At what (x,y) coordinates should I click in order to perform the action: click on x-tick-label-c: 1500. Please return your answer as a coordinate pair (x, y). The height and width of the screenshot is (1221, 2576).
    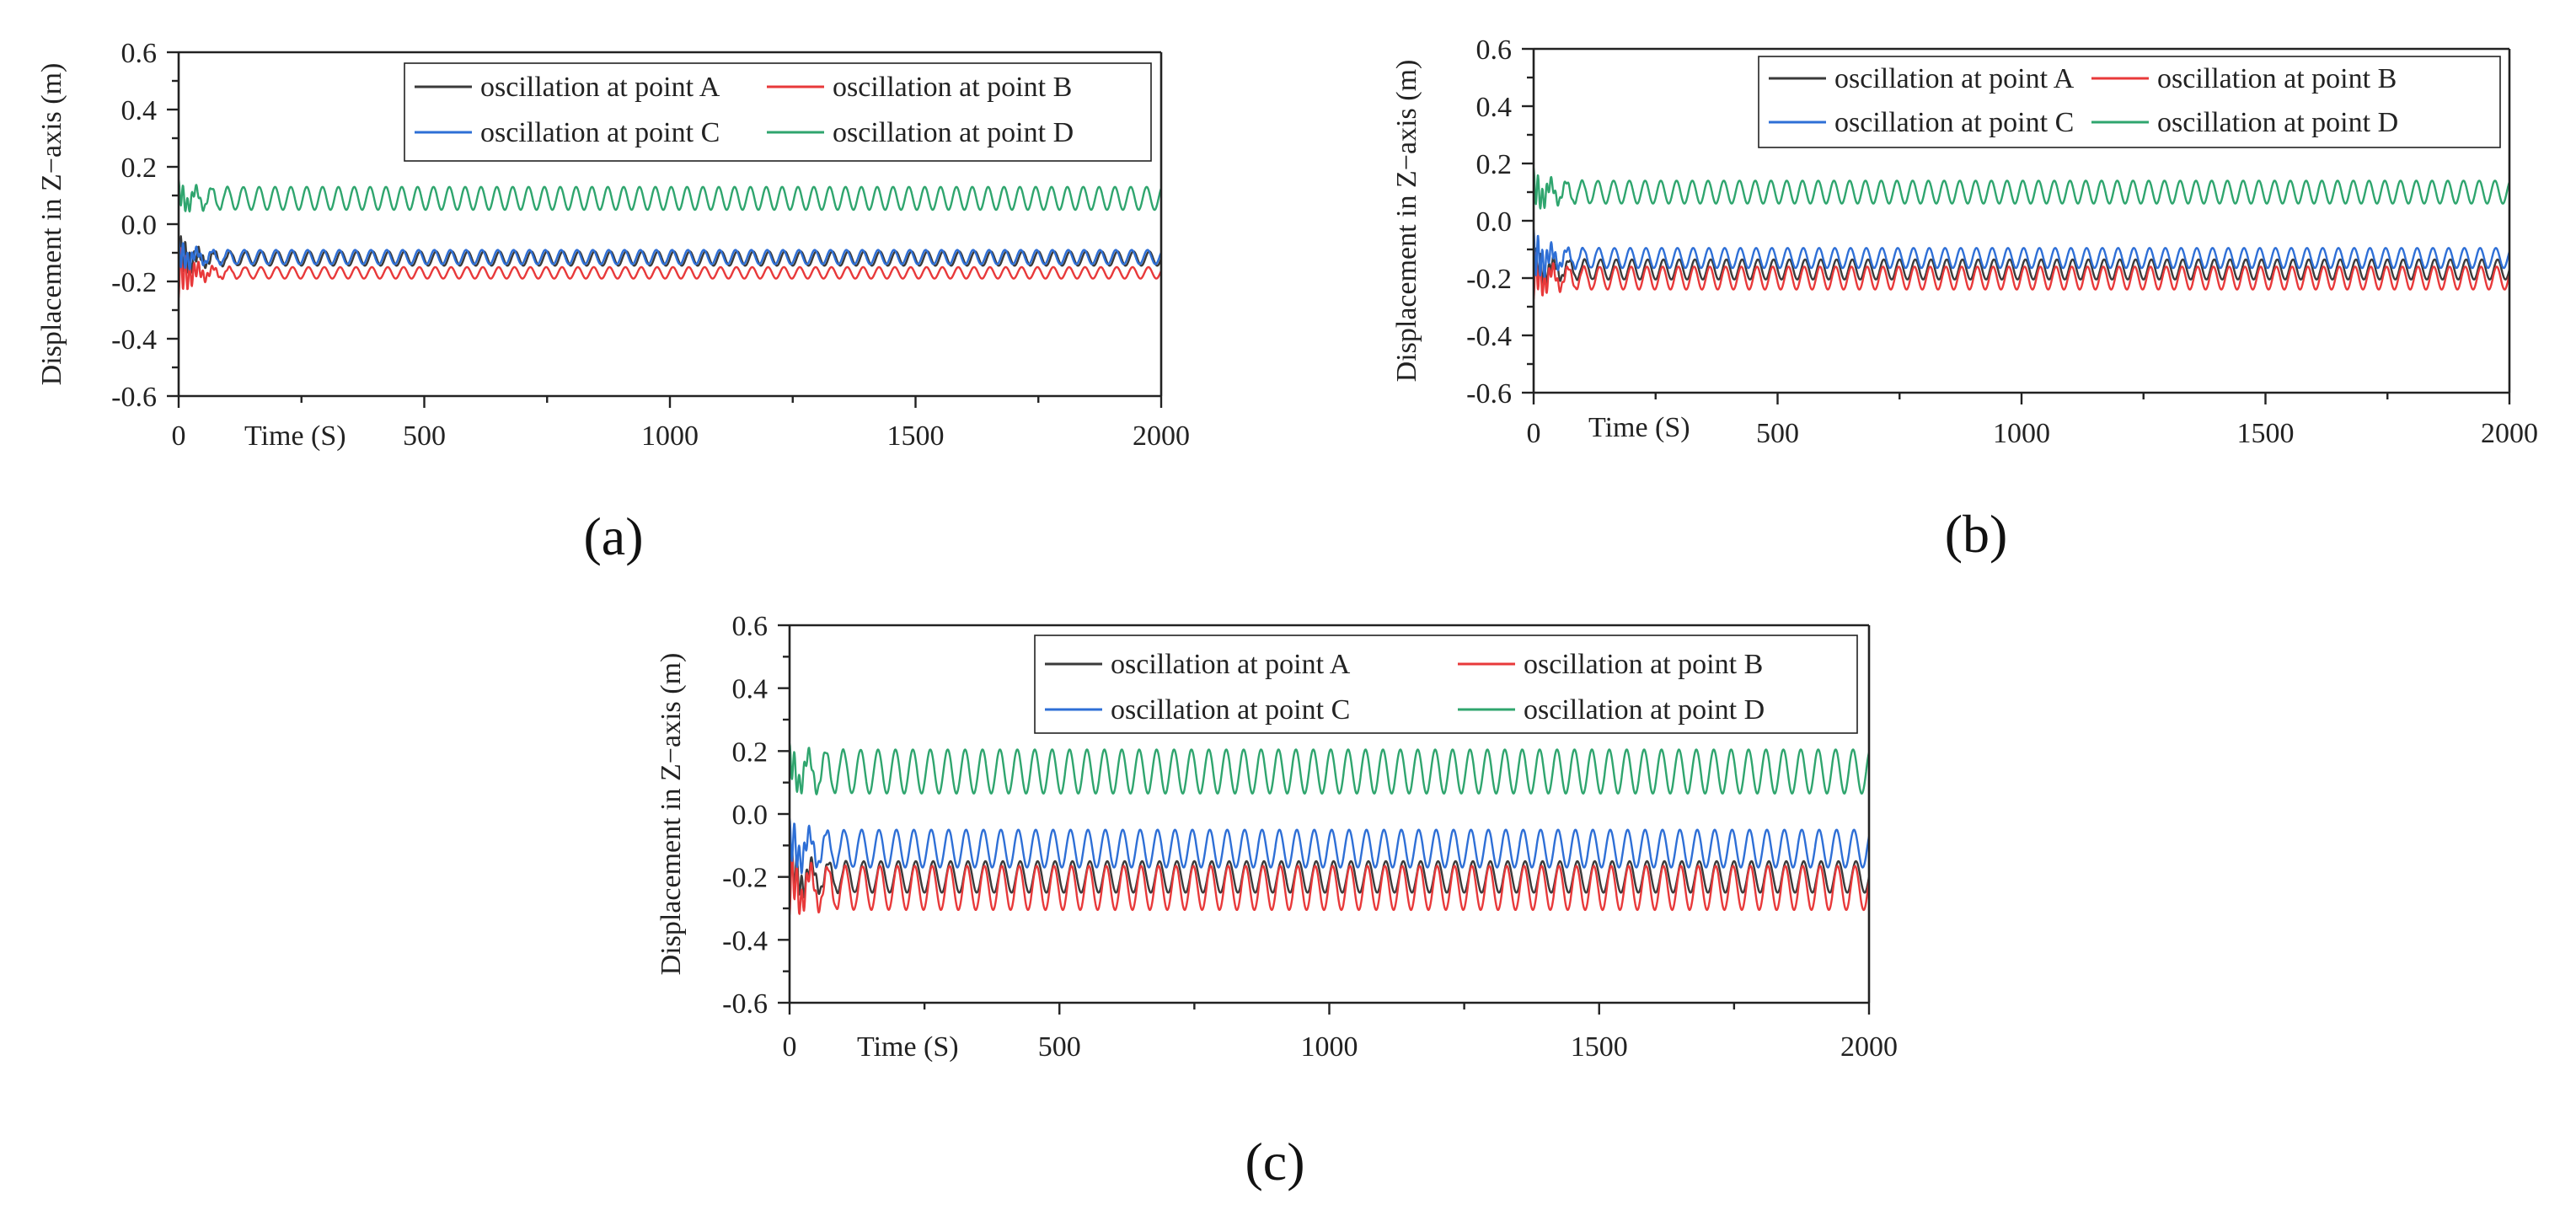
    Looking at the image, I should click on (1599, 1047).